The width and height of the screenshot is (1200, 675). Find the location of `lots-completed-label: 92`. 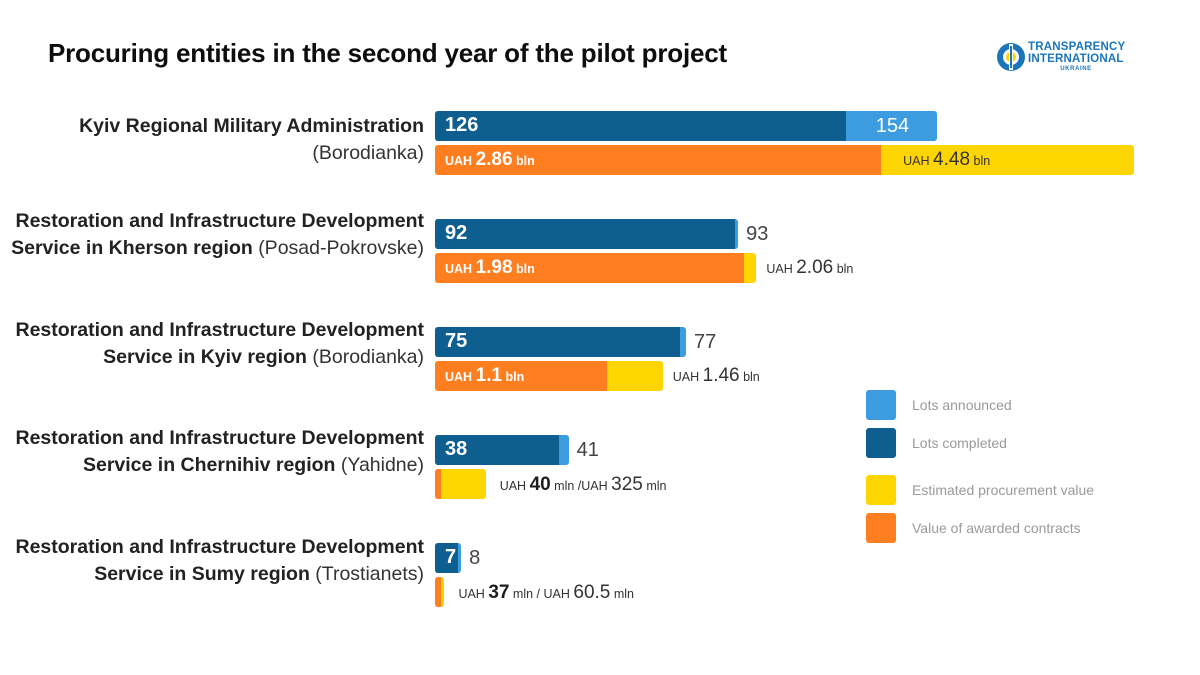

lots-completed-label: 92 is located at coordinates (456, 233).